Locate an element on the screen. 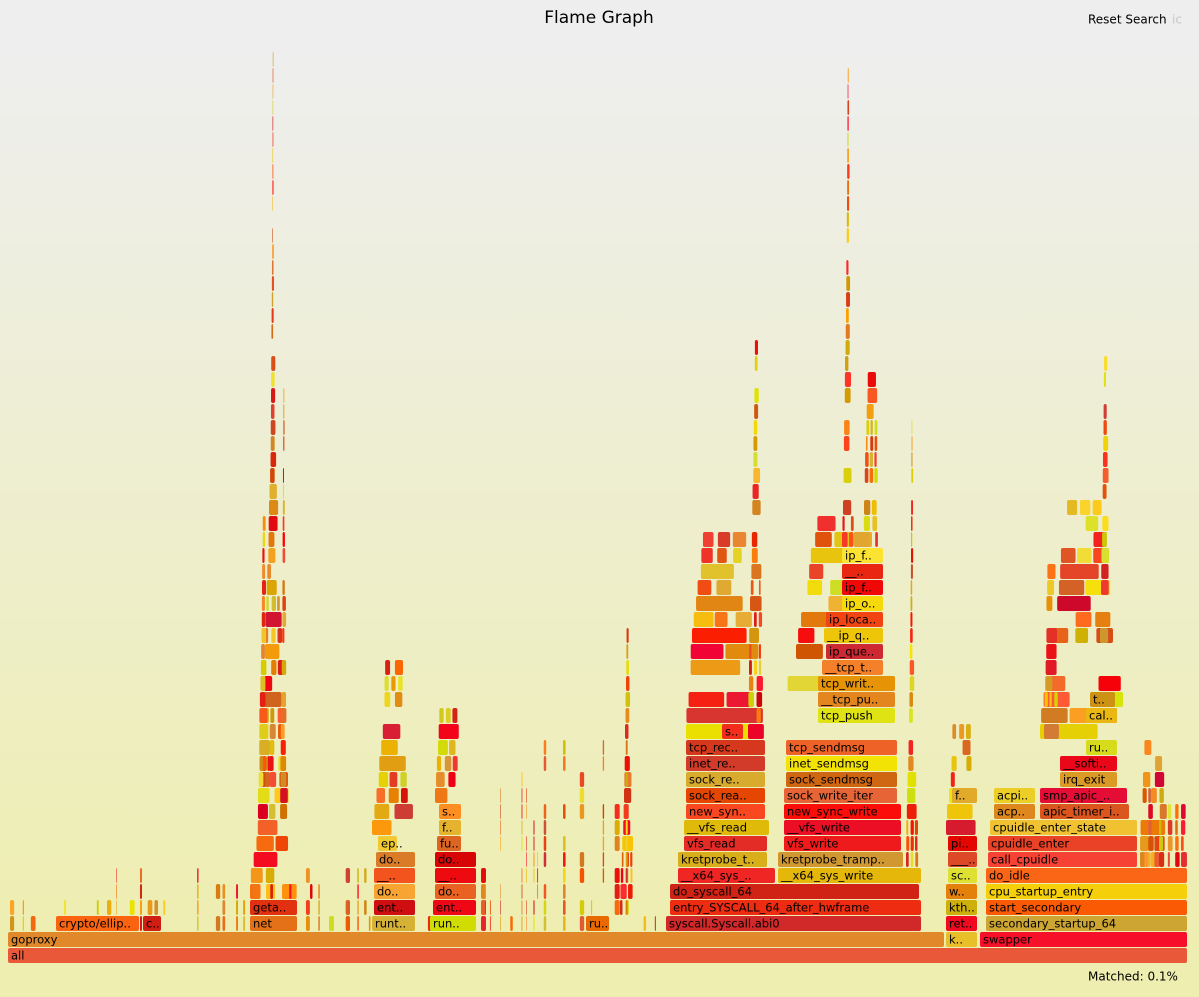 Image resolution: width=1199 pixels, height=997 pixels. frame: __ip_q.. is located at coordinates (853, 635).